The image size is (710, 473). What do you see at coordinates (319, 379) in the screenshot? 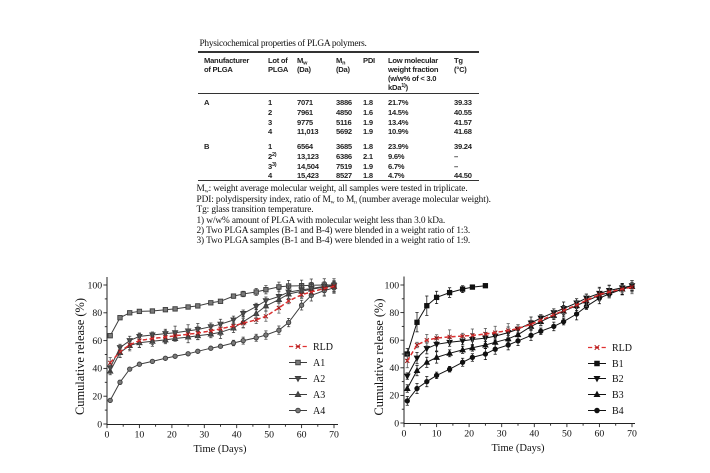
I see `svg-text: A2` at bounding box center [319, 379].